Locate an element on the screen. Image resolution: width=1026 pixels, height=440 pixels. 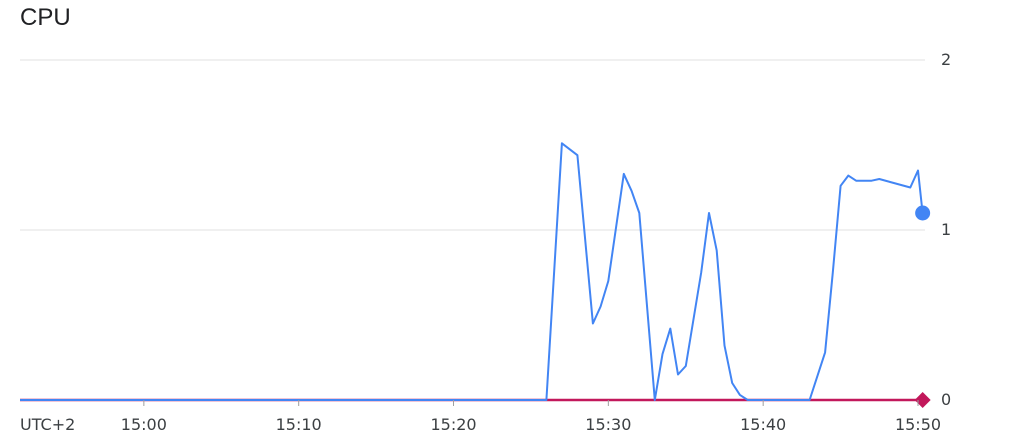
x-tick-labels: UTC+2 15:00 15:10 15:20 15:30 15:40 15:50 is located at coordinates (480, 417).